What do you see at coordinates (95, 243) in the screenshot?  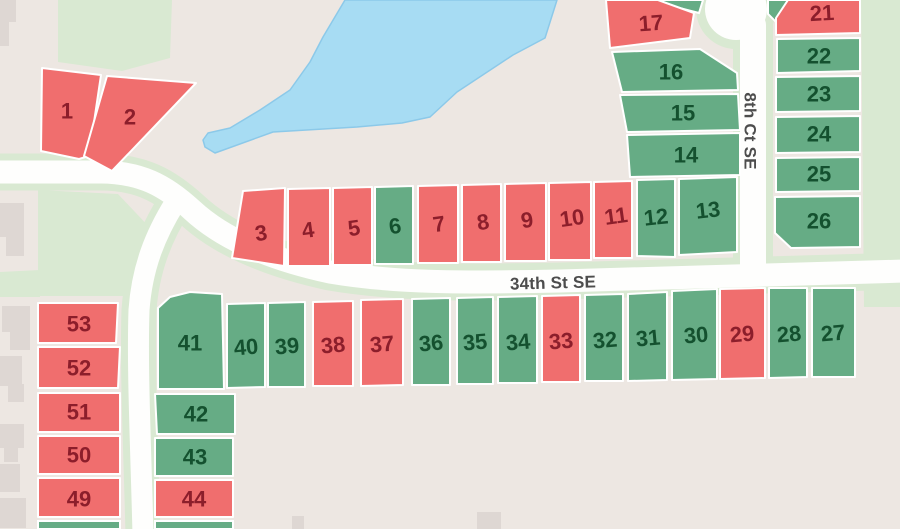 I see `park-patch-left` at bounding box center [95, 243].